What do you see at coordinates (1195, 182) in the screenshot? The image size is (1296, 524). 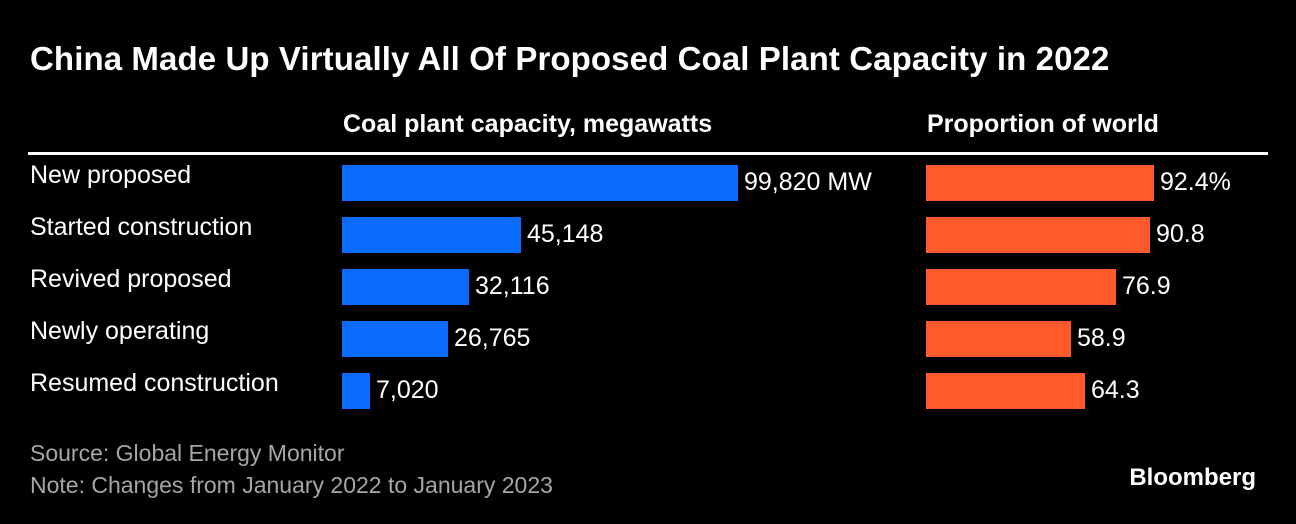 I see `proportion-value-label: 92.4%` at bounding box center [1195, 182].